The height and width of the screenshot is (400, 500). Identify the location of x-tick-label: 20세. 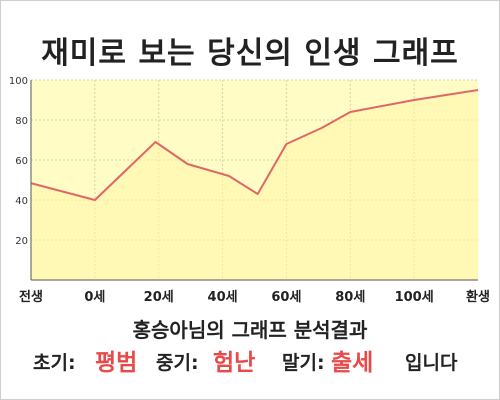
(159, 297).